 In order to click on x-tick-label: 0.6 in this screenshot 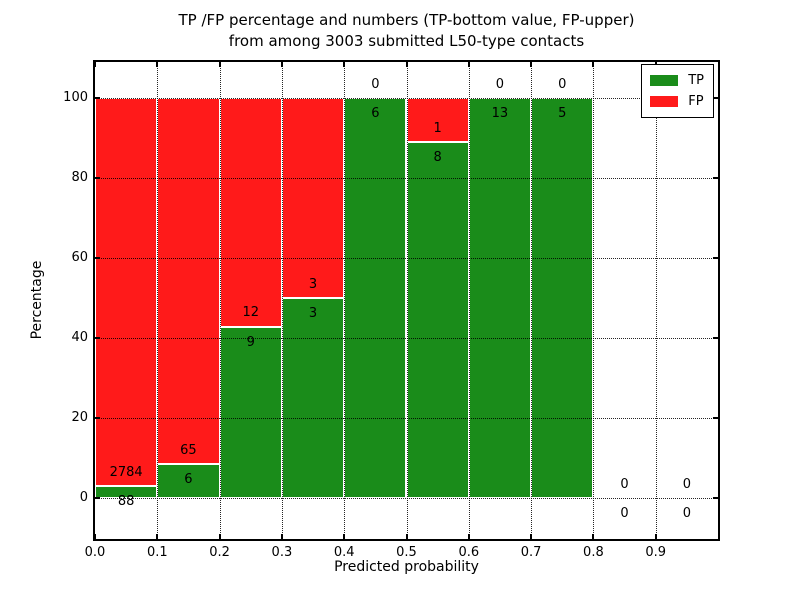, I will do `click(469, 552)`.